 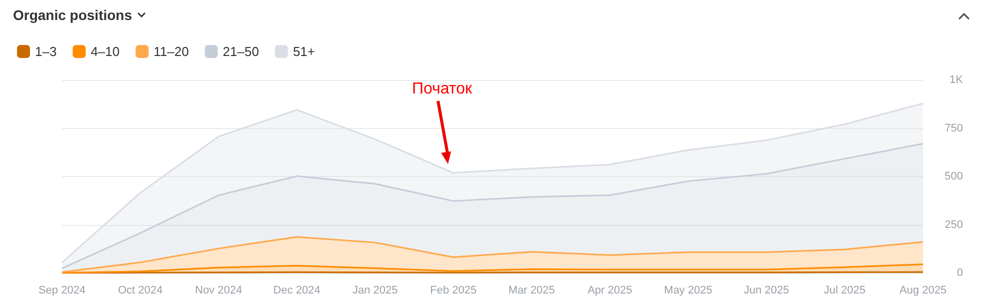 I want to click on x-tick-label: May 2025, so click(x=688, y=290).